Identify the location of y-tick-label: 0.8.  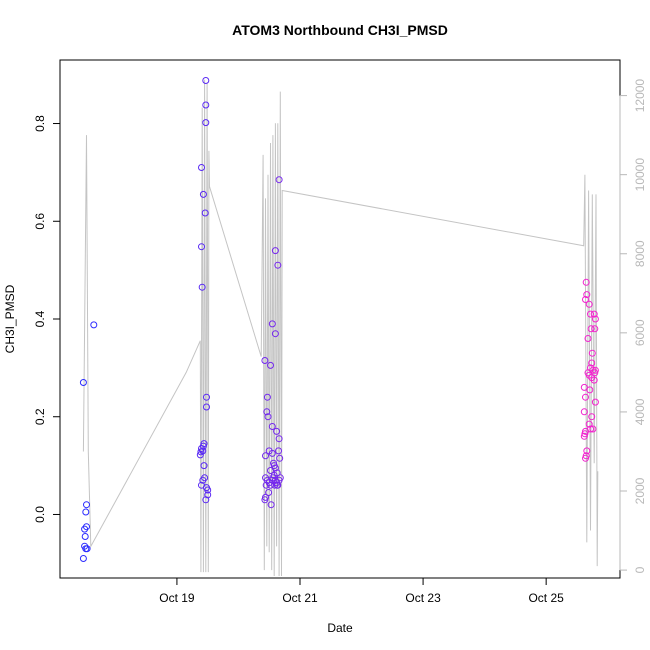
(40, 123).